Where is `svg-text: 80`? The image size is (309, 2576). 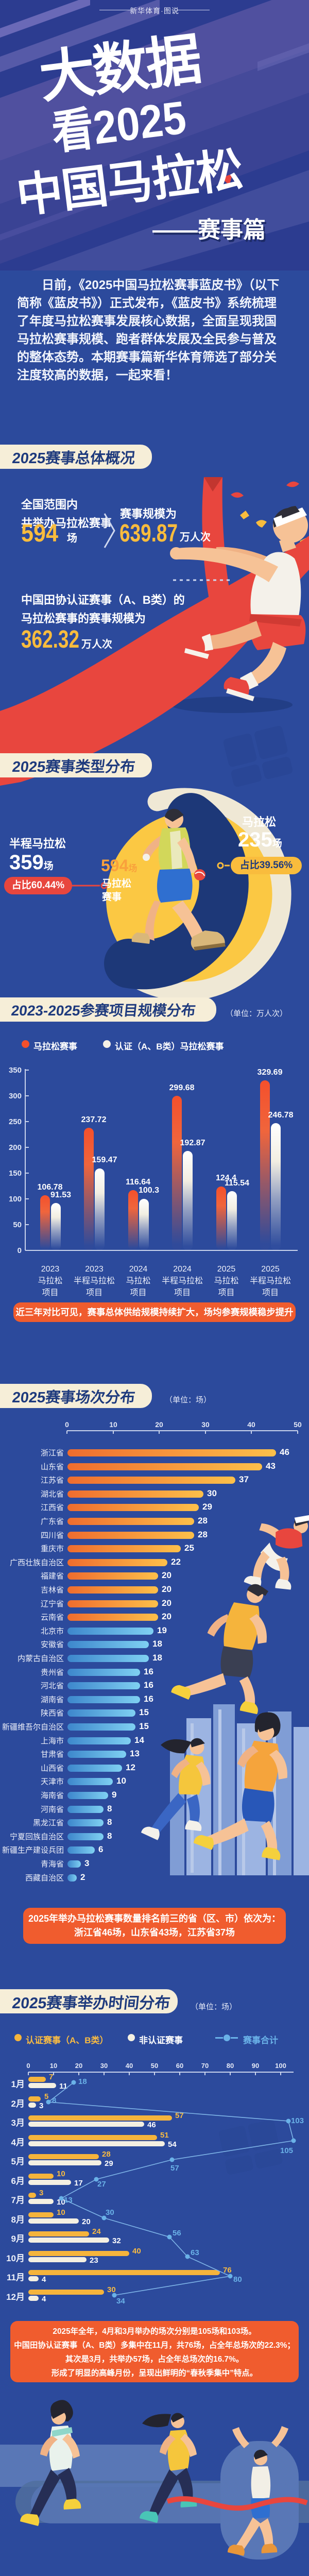 svg-text: 80 is located at coordinates (230, 2066).